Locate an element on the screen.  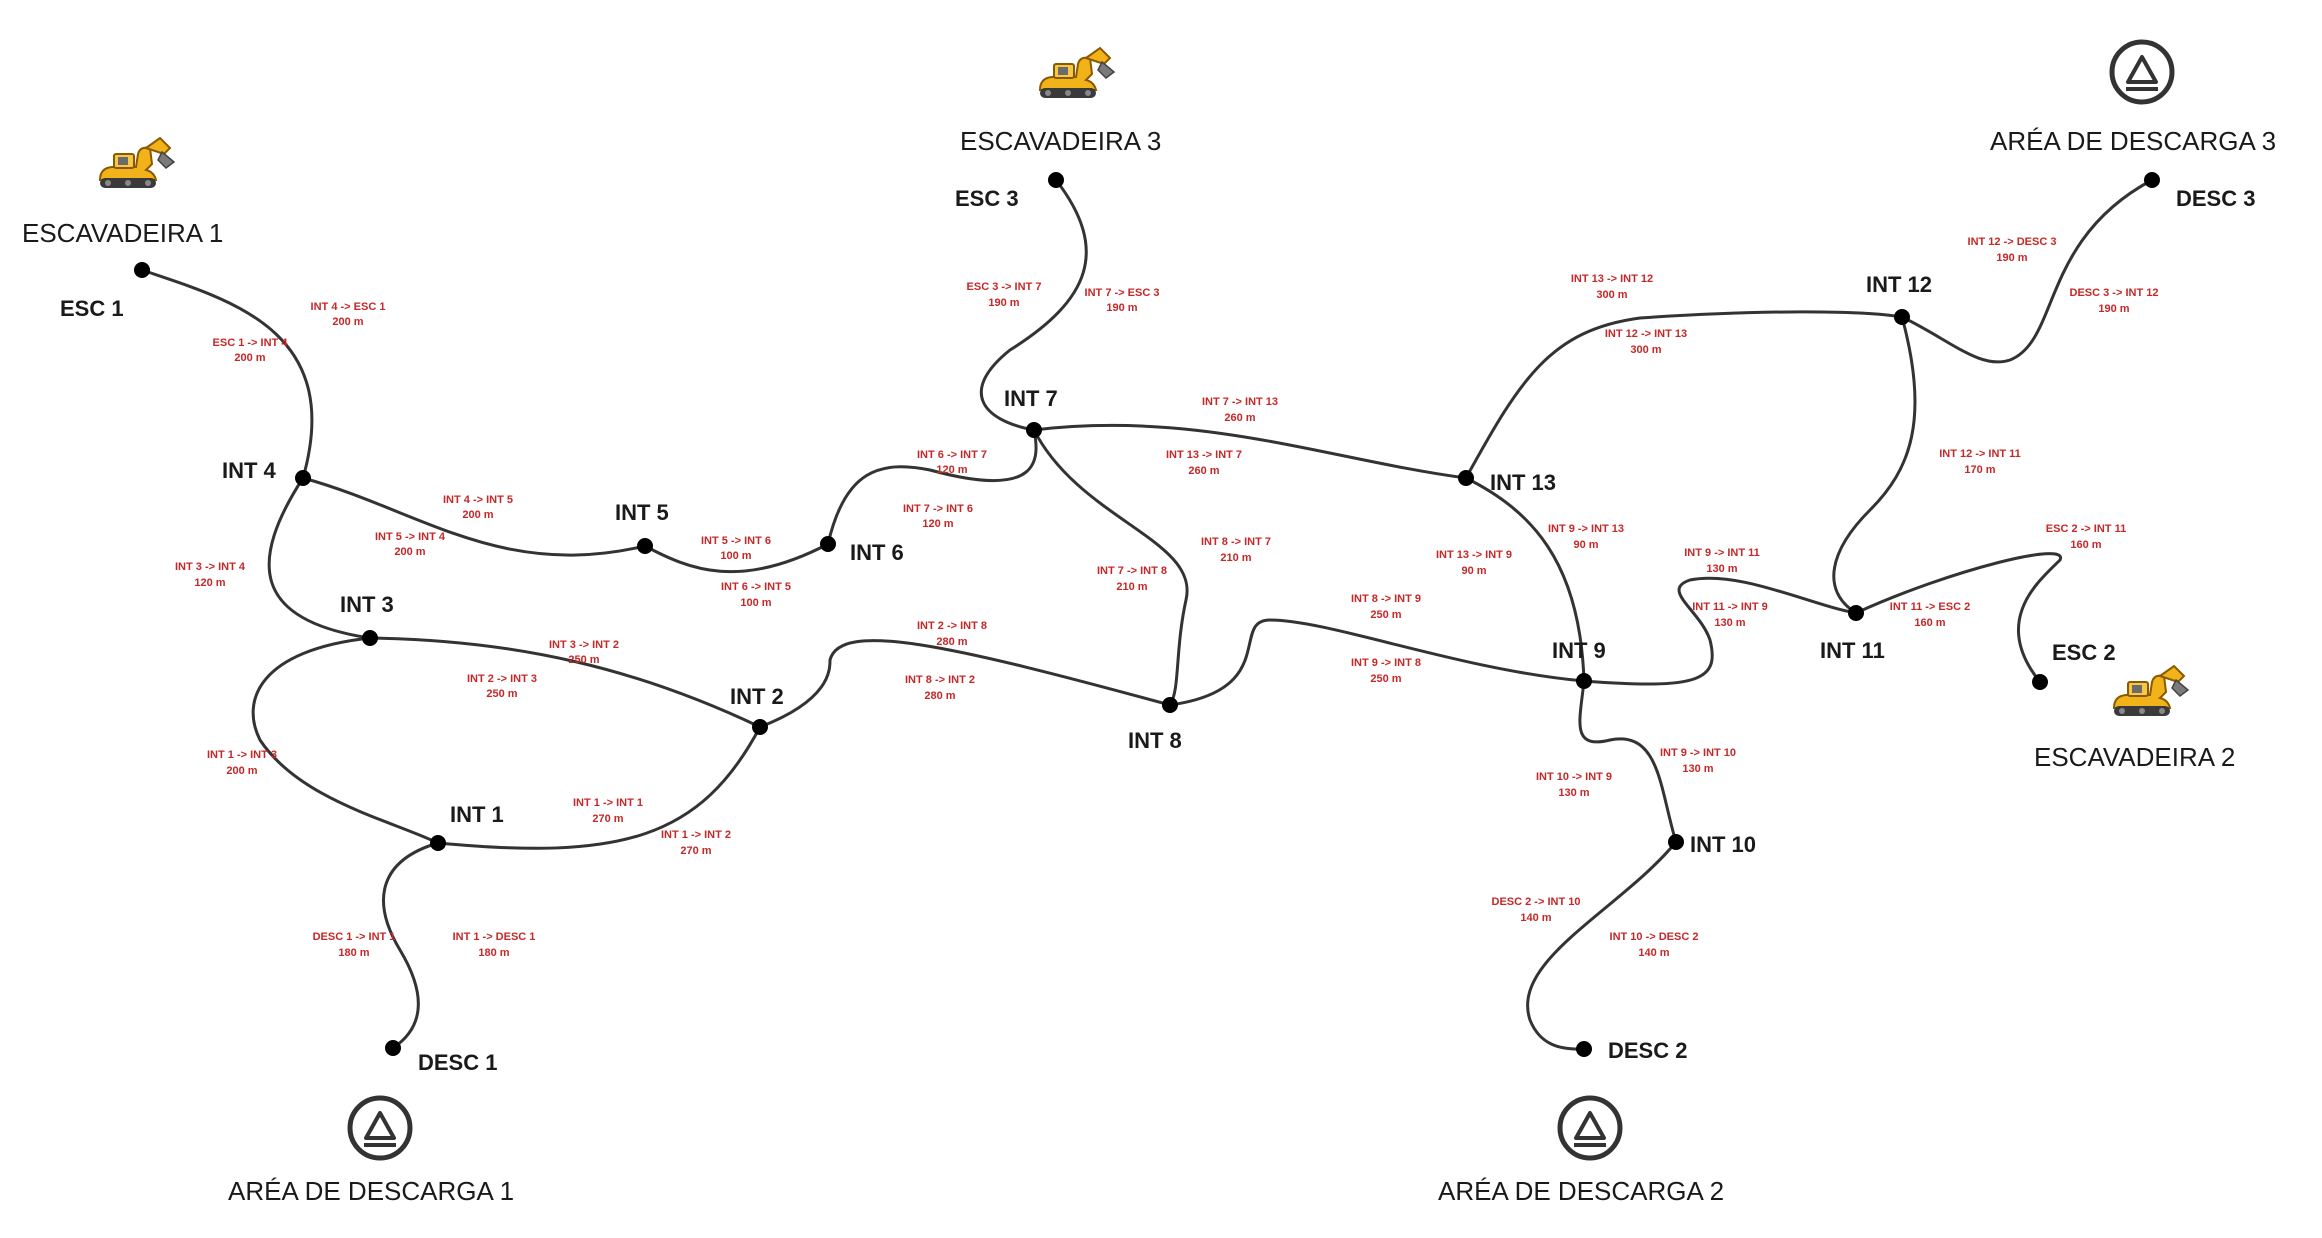
edge-label-int10-desc2: INT 10 -> DESC 2 is located at coordinates (1654, 937).